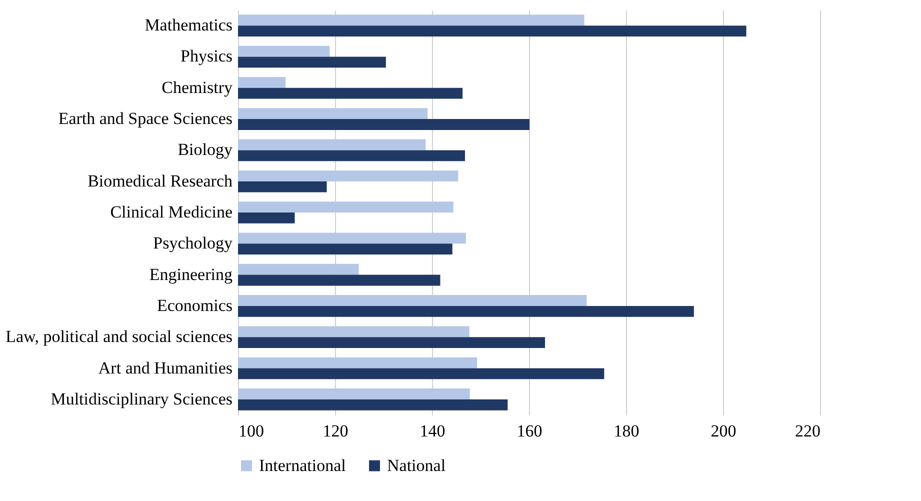 The image size is (921, 501). I want to click on y-tick-label: Biology, so click(205, 150).